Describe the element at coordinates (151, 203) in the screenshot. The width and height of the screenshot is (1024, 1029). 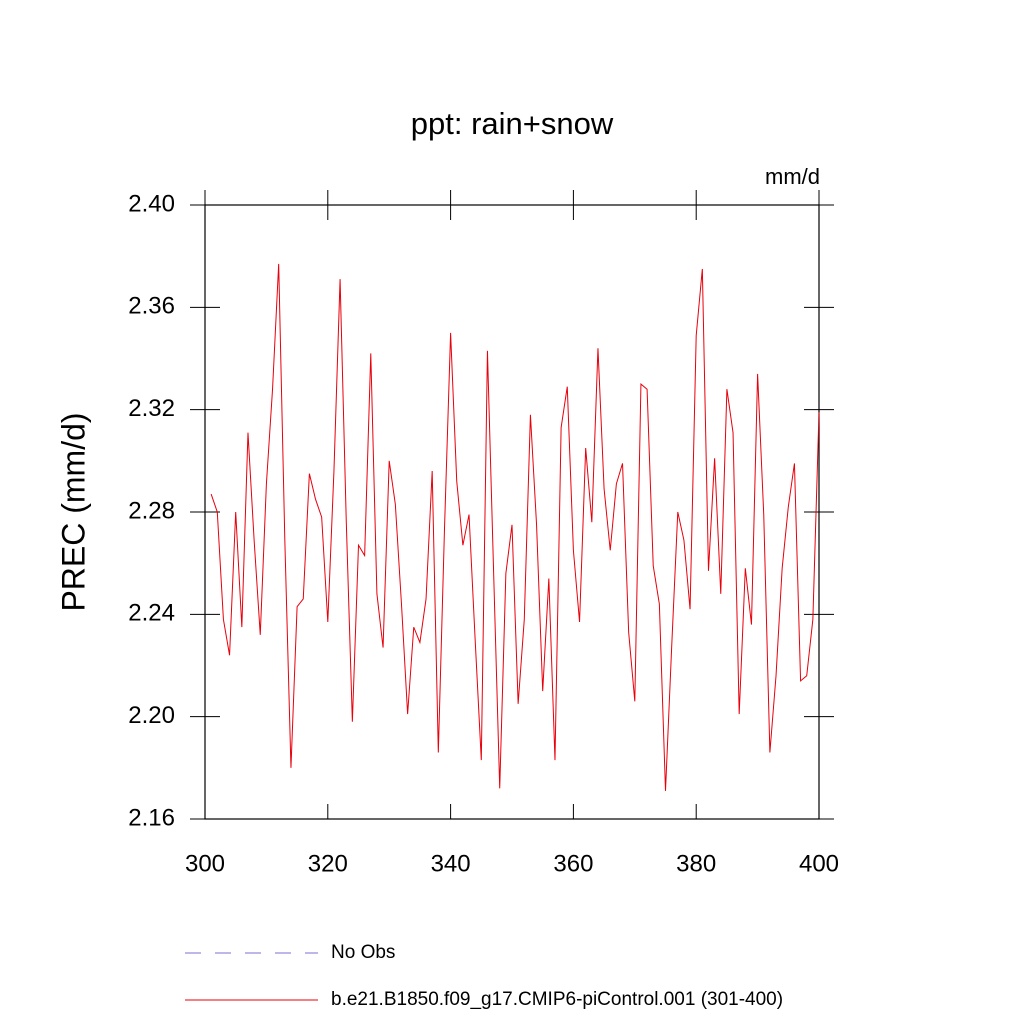
I see `y-tick-label: 2.40` at that location.